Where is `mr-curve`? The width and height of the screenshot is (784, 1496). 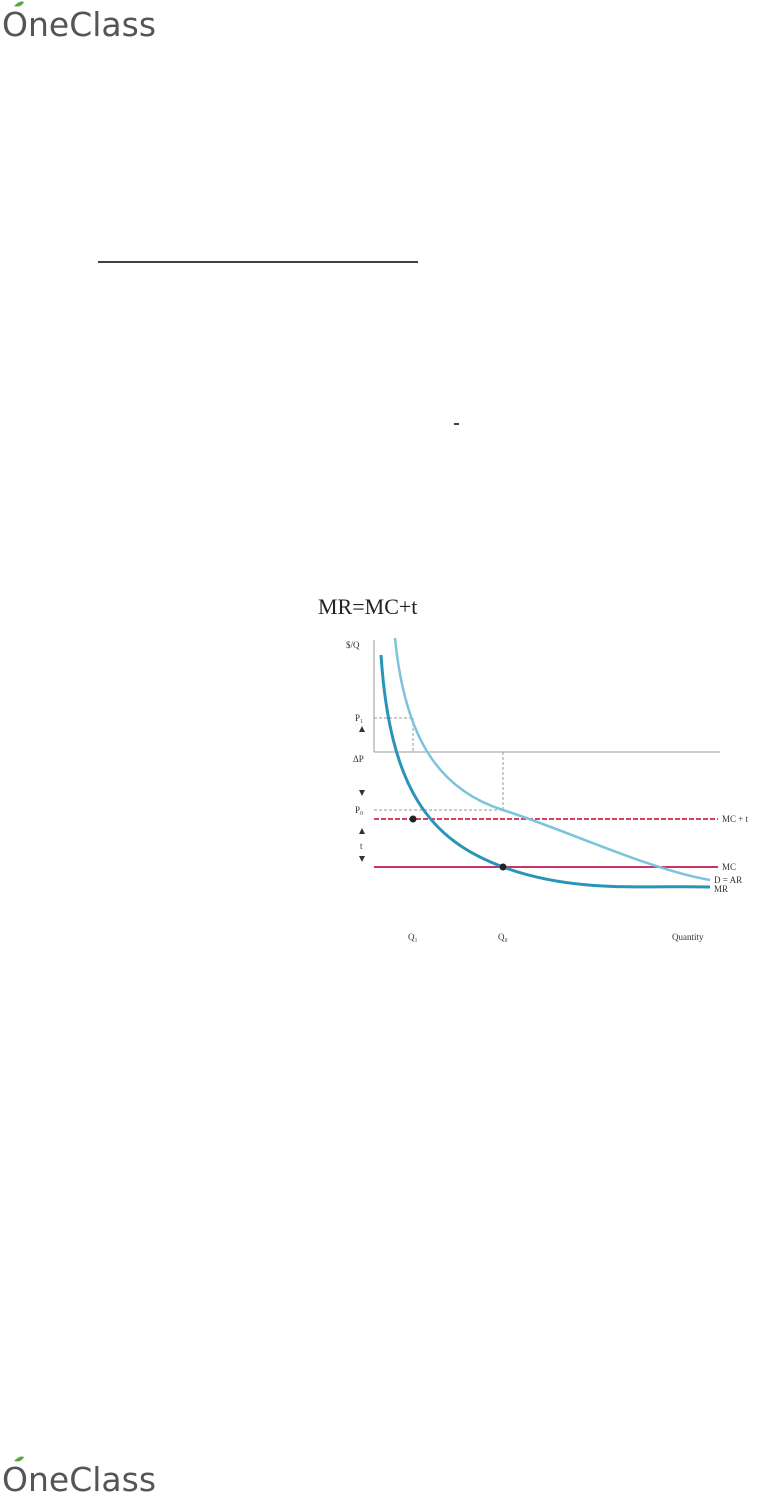
mr-curve is located at coordinates (545, 771).